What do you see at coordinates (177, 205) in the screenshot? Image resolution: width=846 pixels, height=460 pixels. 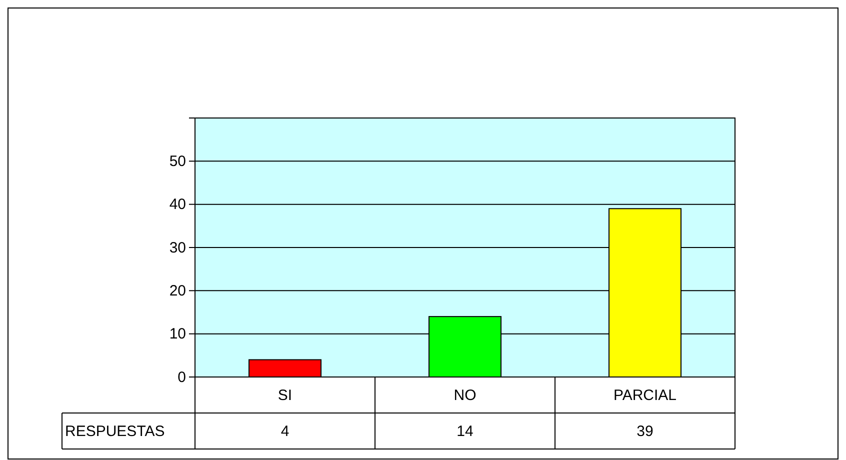 I see `y-tick-label: 40` at bounding box center [177, 205].